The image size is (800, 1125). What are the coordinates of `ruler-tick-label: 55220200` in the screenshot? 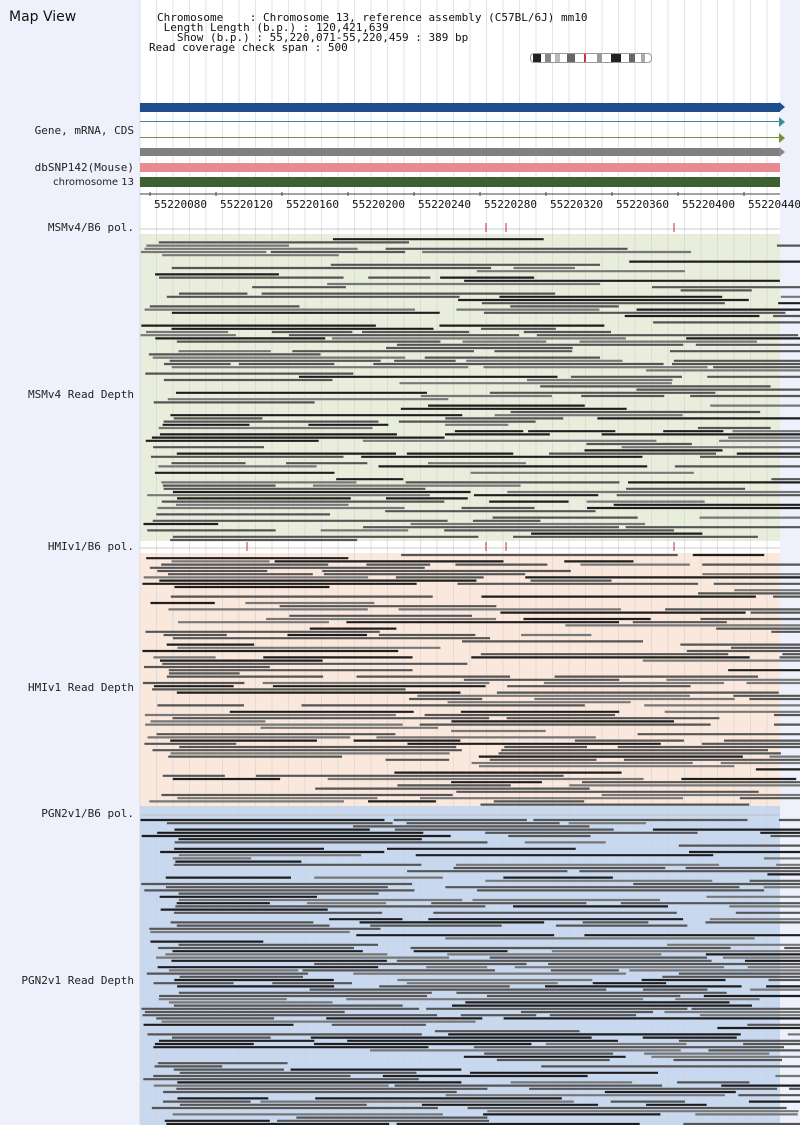 It's located at (378, 204).